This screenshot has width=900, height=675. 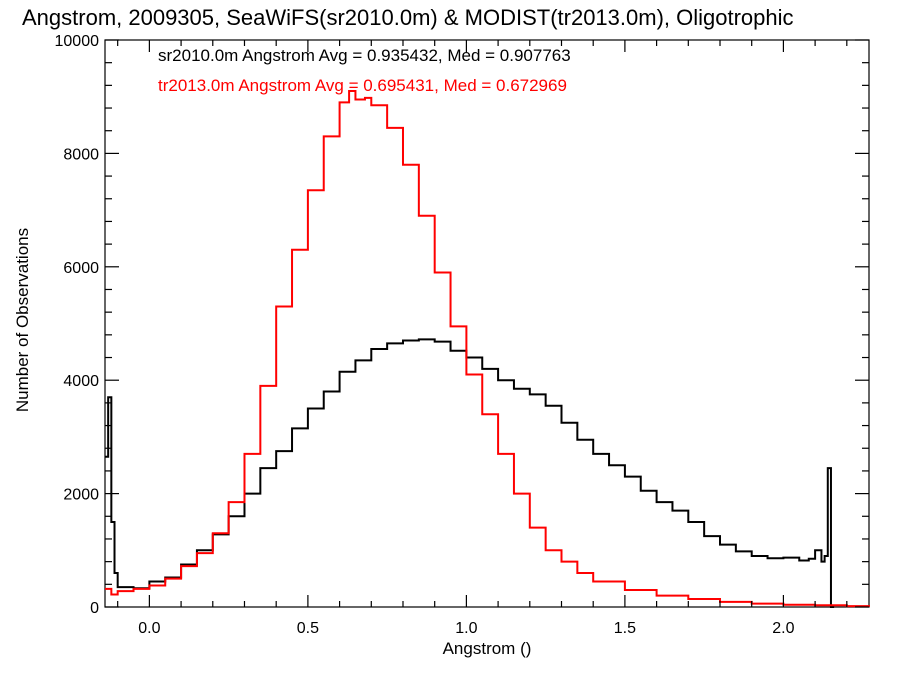 What do you see at coordinates (487, 648) in the screenshot?
I see `x-axis-label: Angstrom ()` at bounding box center [487, 648].